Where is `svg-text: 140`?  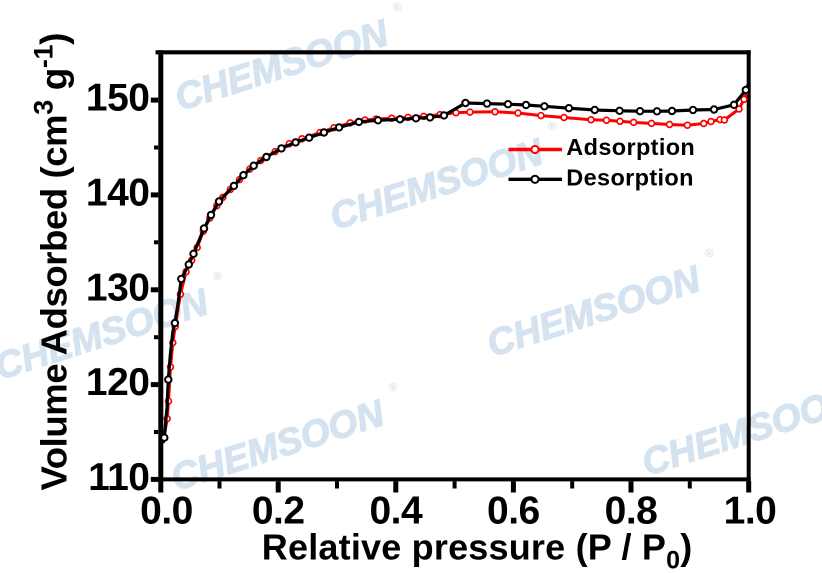 svg-text: 140 is located at coordinates (118, 192).